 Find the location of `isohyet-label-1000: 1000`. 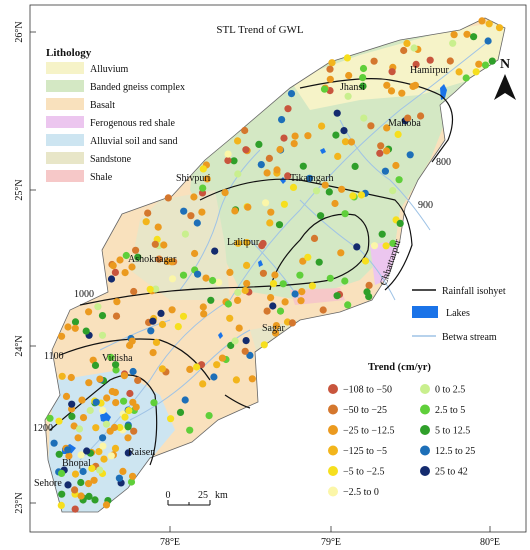

isohyet-label-1000: 1000 is located at coordinates (84, 294).